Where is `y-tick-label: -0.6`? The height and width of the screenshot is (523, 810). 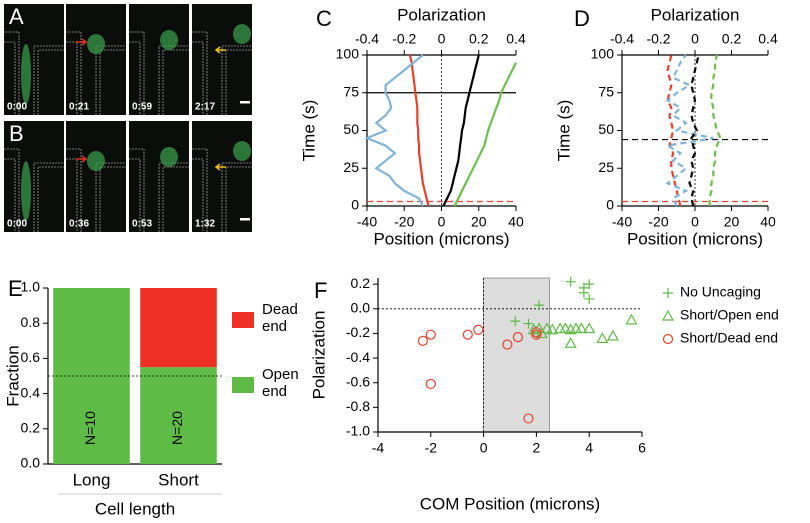
y-tick-label: -0.6 is located at coordinates (358, 381).